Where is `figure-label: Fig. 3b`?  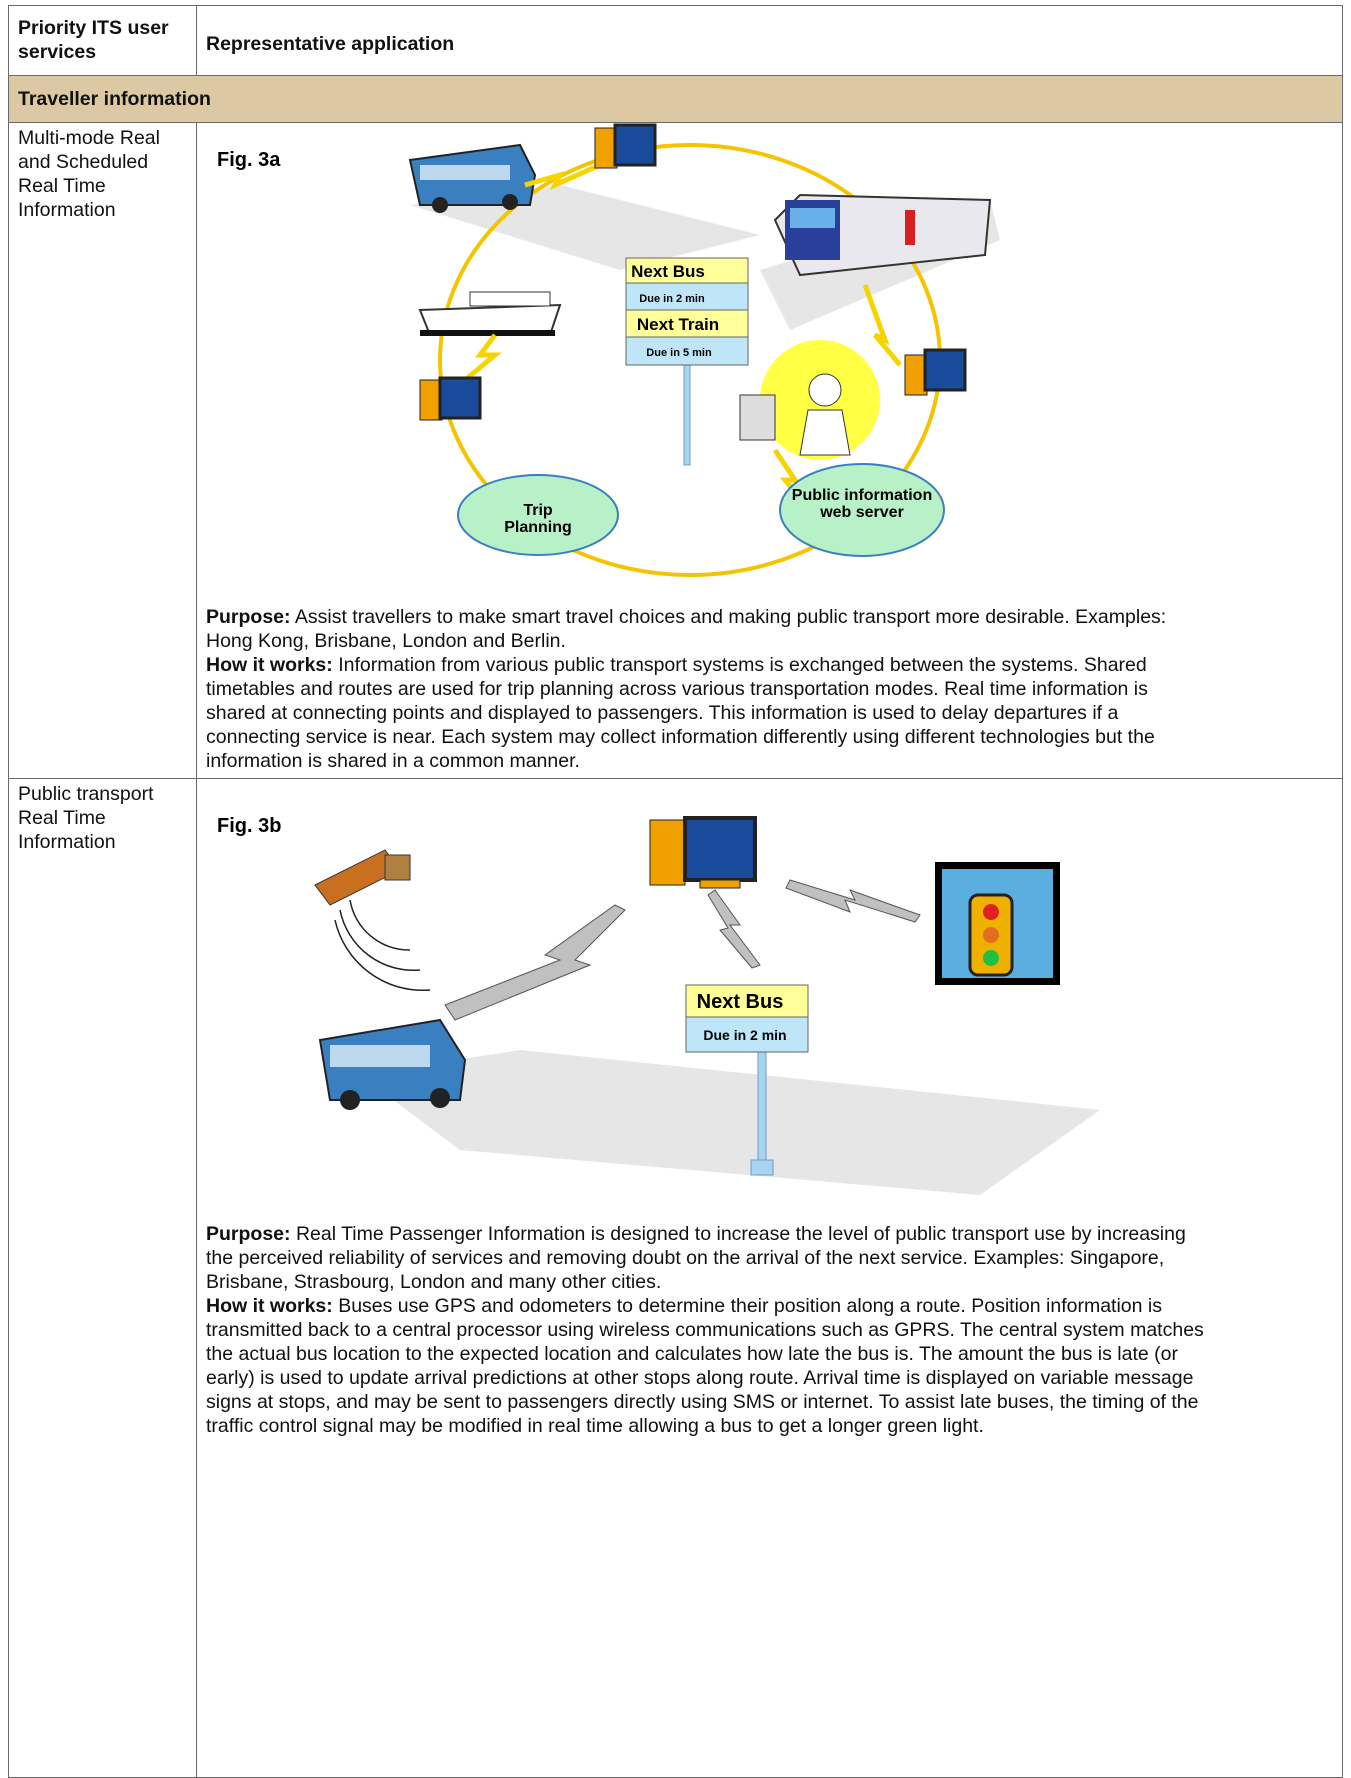
figure-label: Fig. 3b is located at coordinates (249, 826).